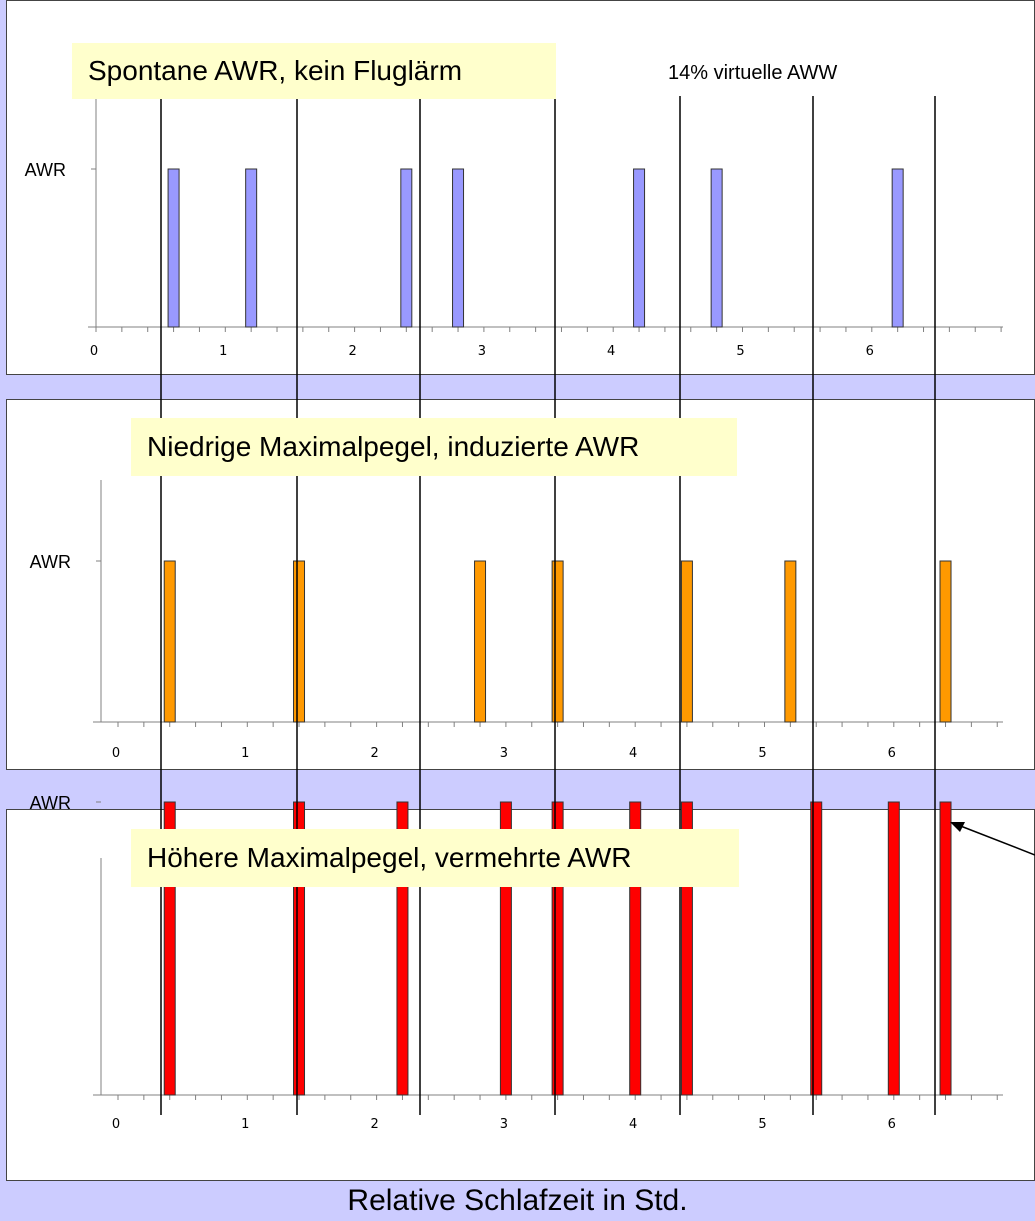 The width and height of the screenshot is (1035, 1221). I want to click on annotation-arrow-head, so click(957, 827).